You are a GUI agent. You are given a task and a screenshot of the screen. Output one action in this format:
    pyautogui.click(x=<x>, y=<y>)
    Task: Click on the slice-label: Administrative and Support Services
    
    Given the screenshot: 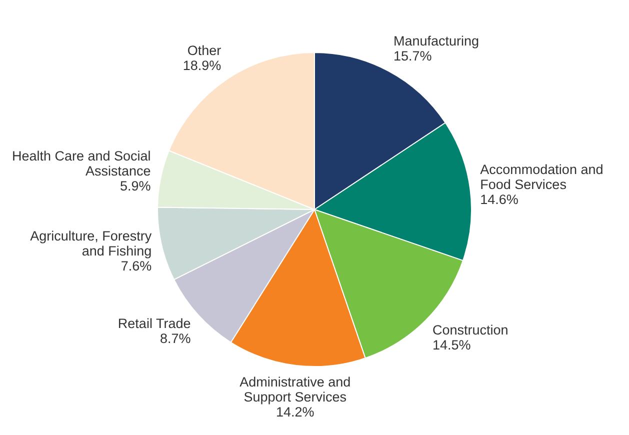 What is the action you would take?
    pyautogui.click(x=295, y=389)
    